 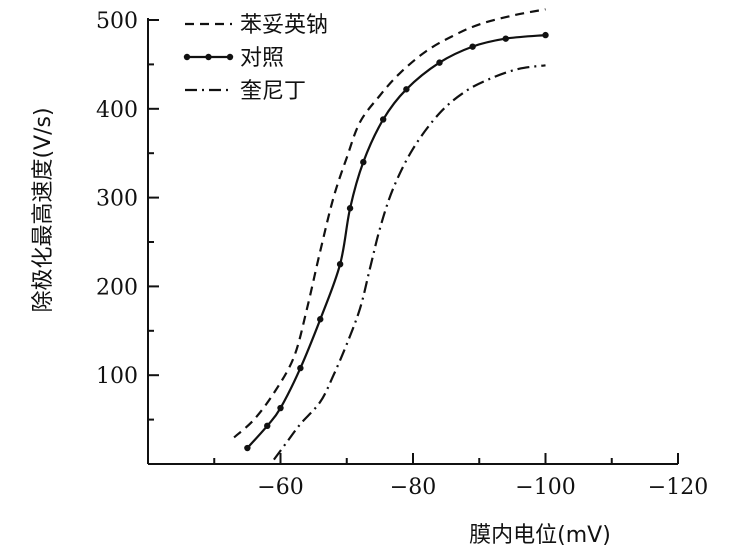 I want to click on x-tick-label: −60, so click(x=280, y=487).